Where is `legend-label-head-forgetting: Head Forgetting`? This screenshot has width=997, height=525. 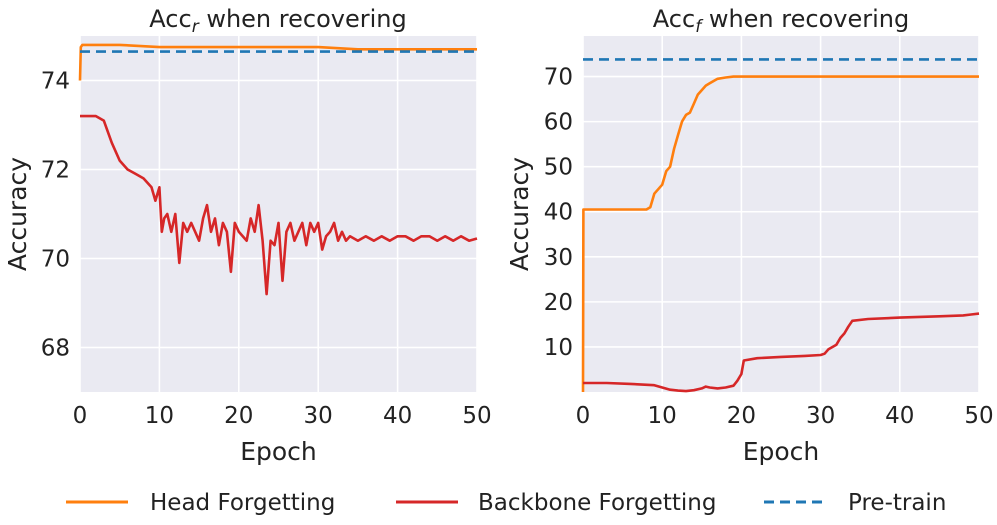 legend-label-head-forgetting: Head Forgetting is located at coordinates (242, 503).